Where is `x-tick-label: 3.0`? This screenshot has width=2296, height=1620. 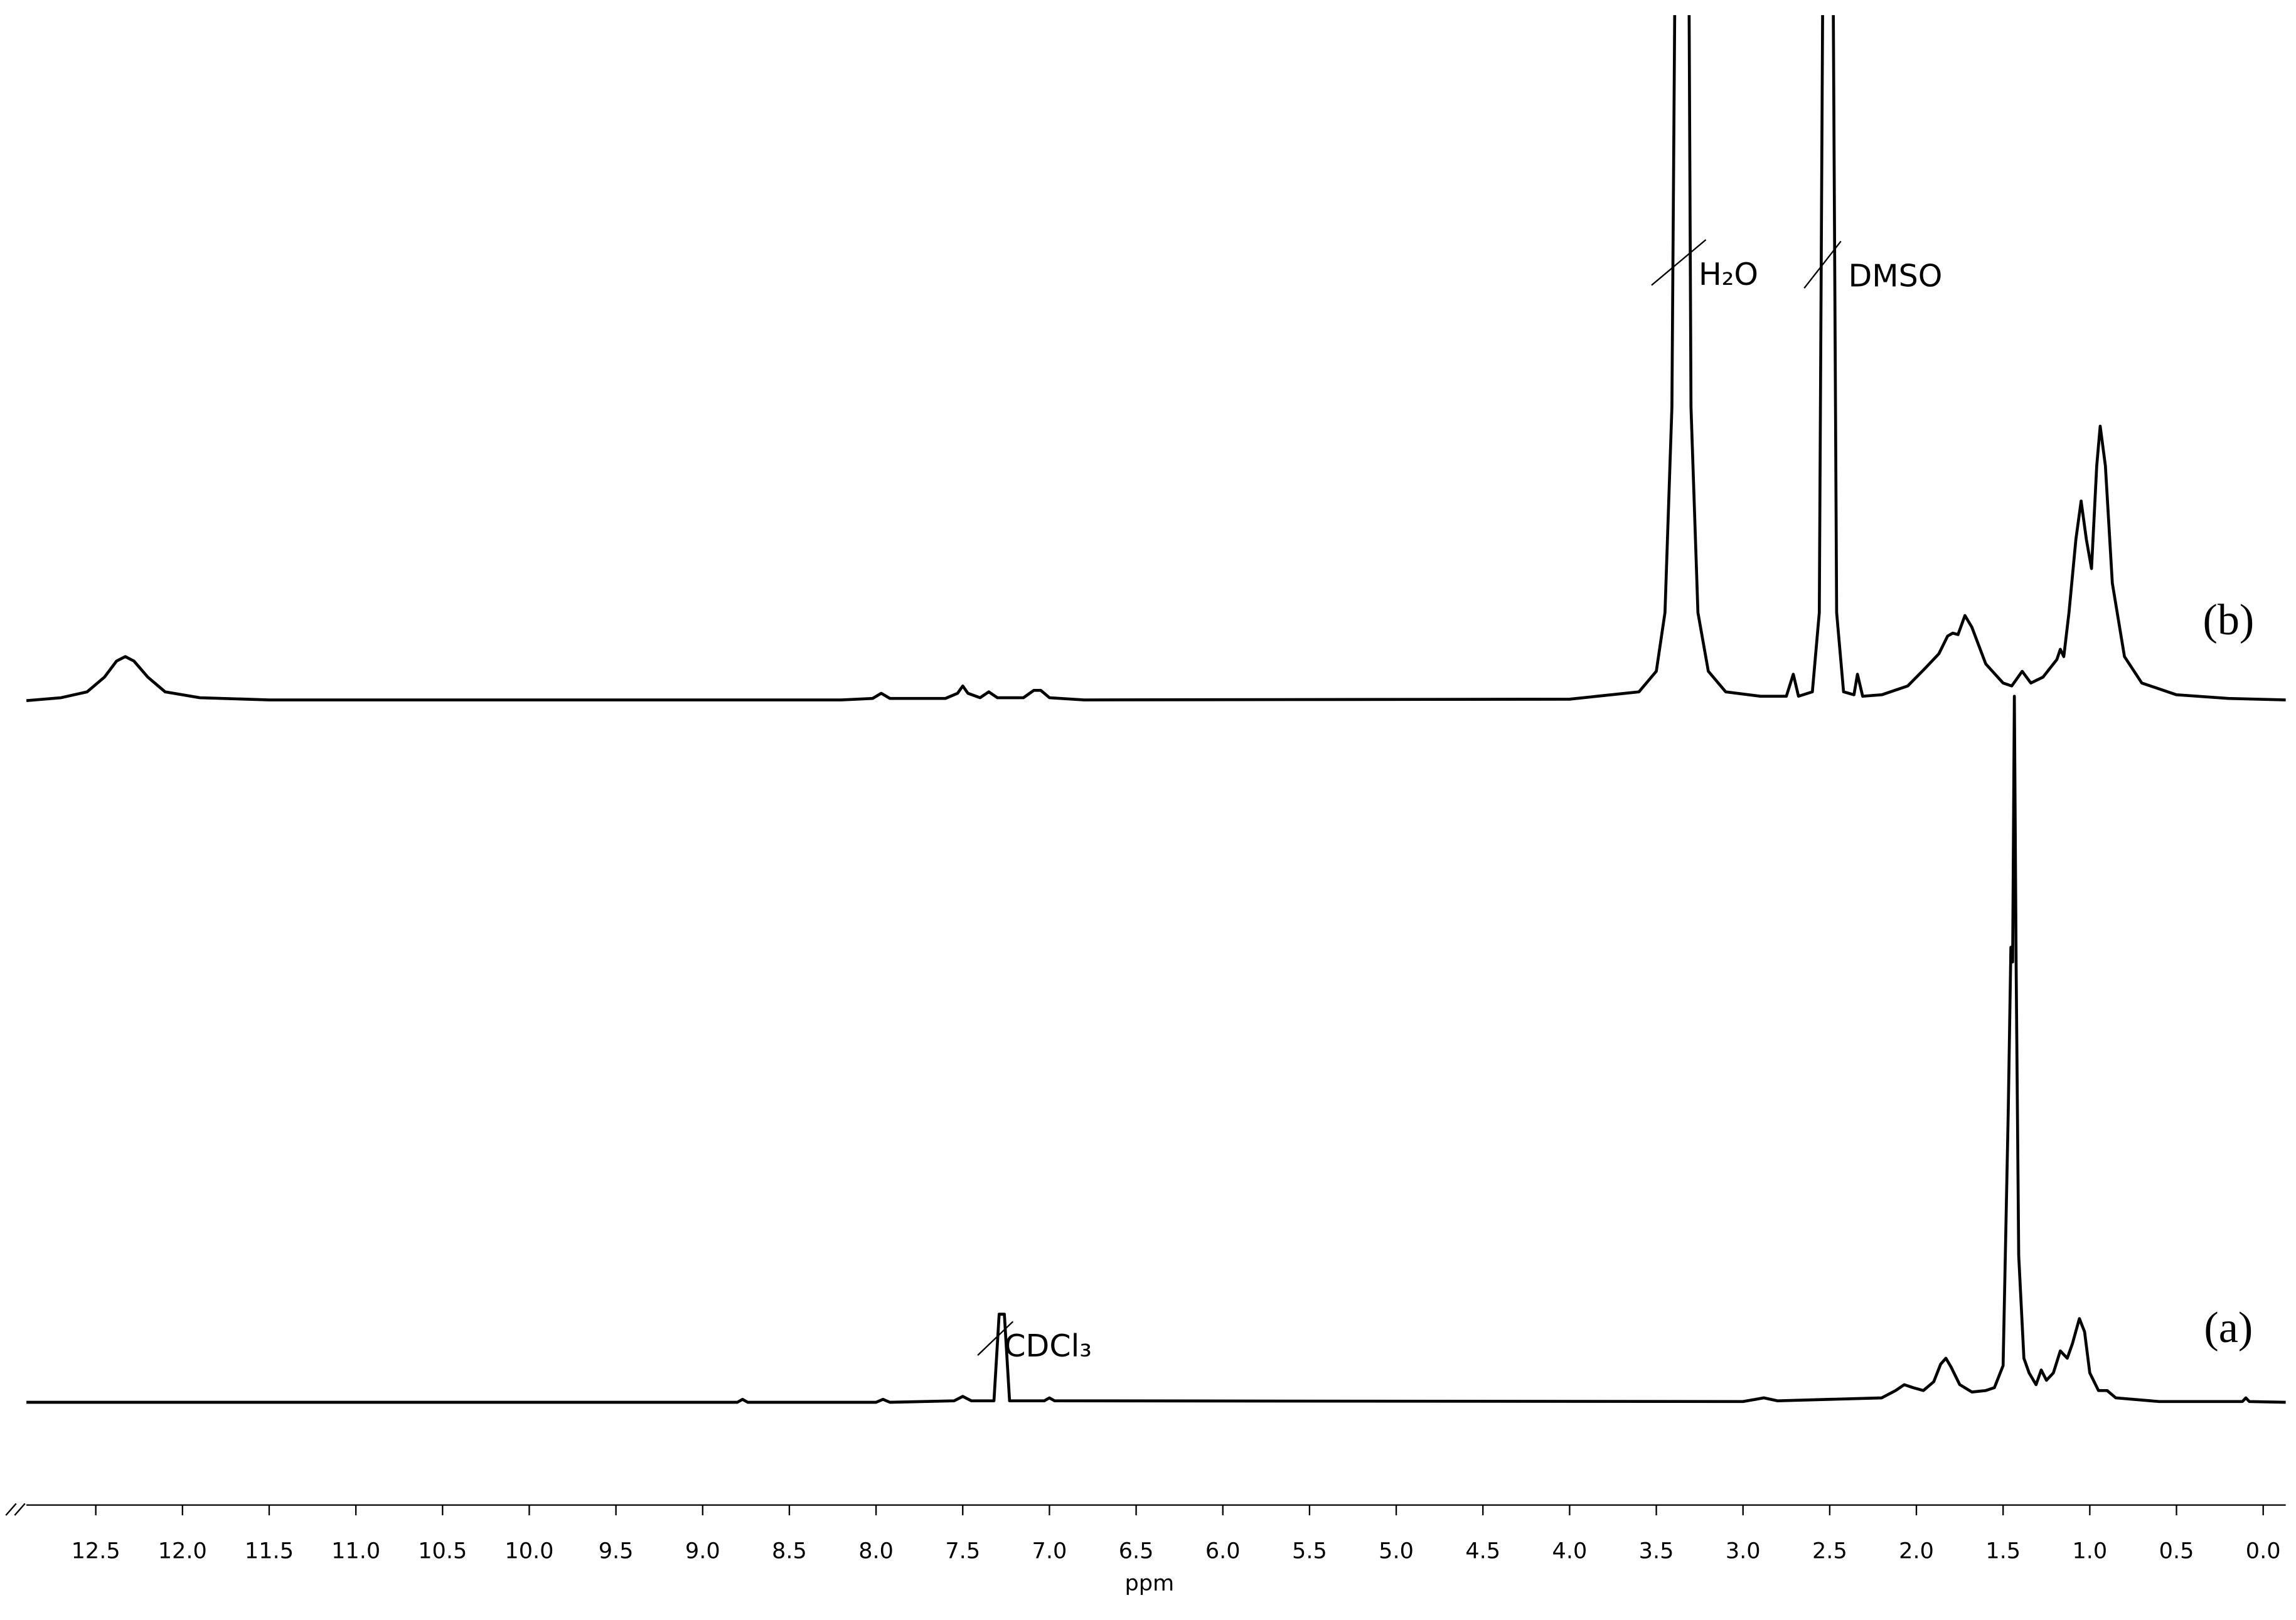 x-tick-label: 3.0 is located at coordinates (1743, 1551).